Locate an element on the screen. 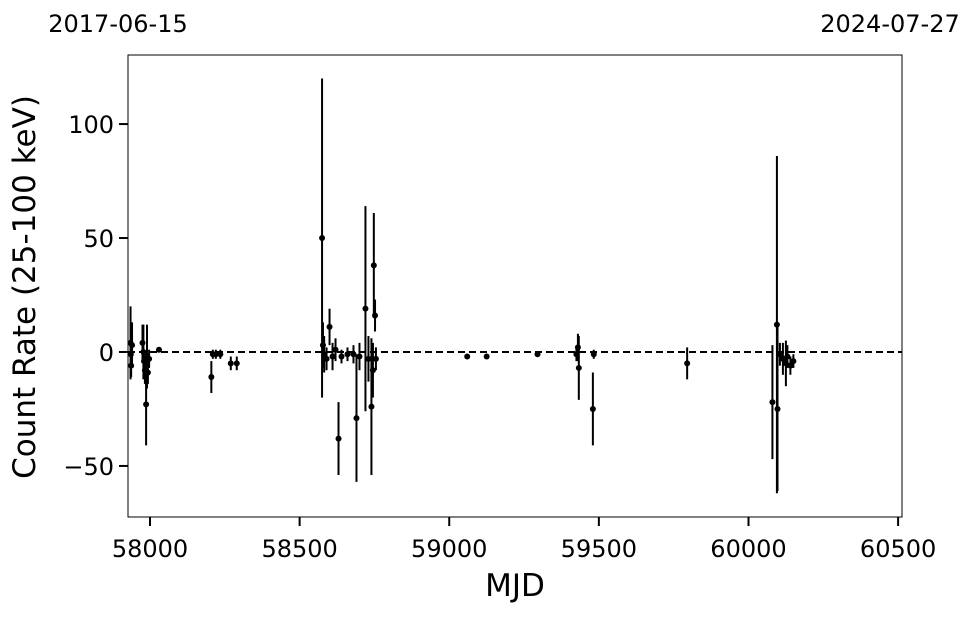 This screenshot has width=980, height=617. y-tick-label: −50 is located at coordinates (88, 467).